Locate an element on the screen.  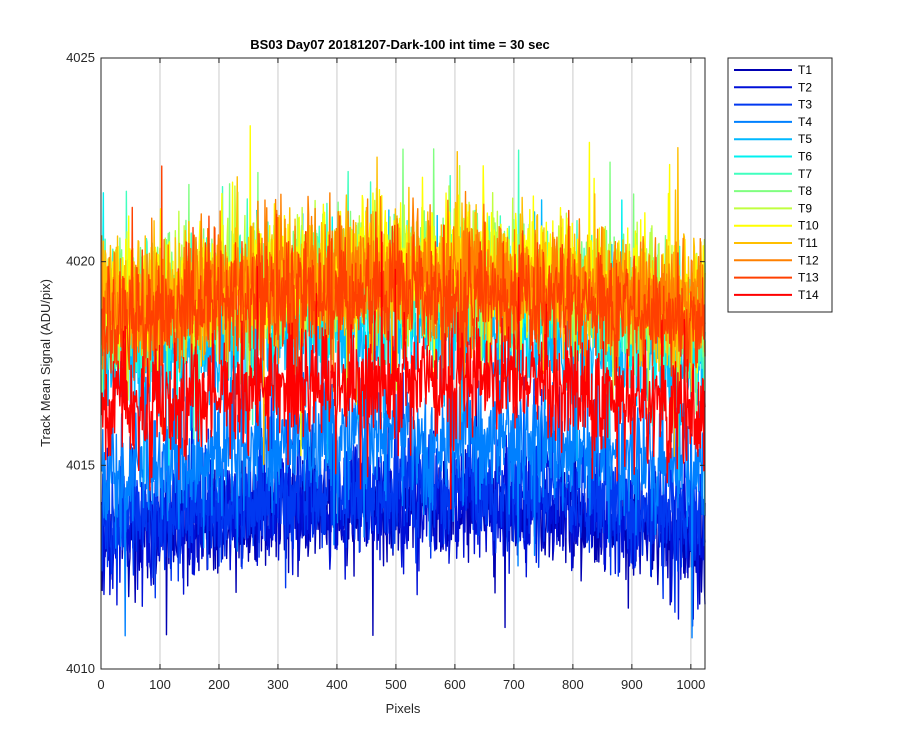
y-axis-label: Track Mean Signal (ADU/pix) is located at coordinates (45, 363).